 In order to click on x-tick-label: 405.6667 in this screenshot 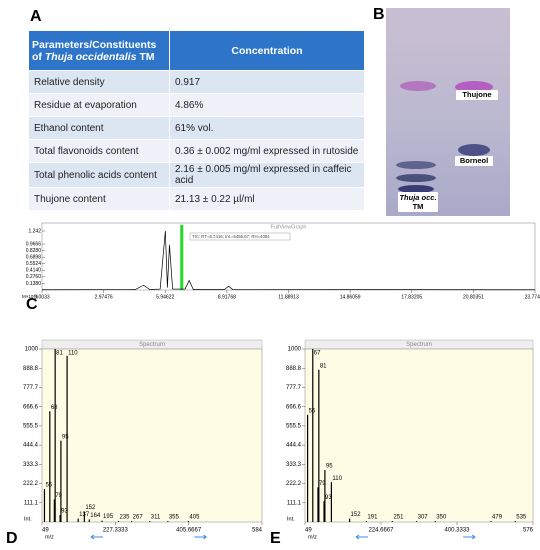, I will do `click(189, 531)`.